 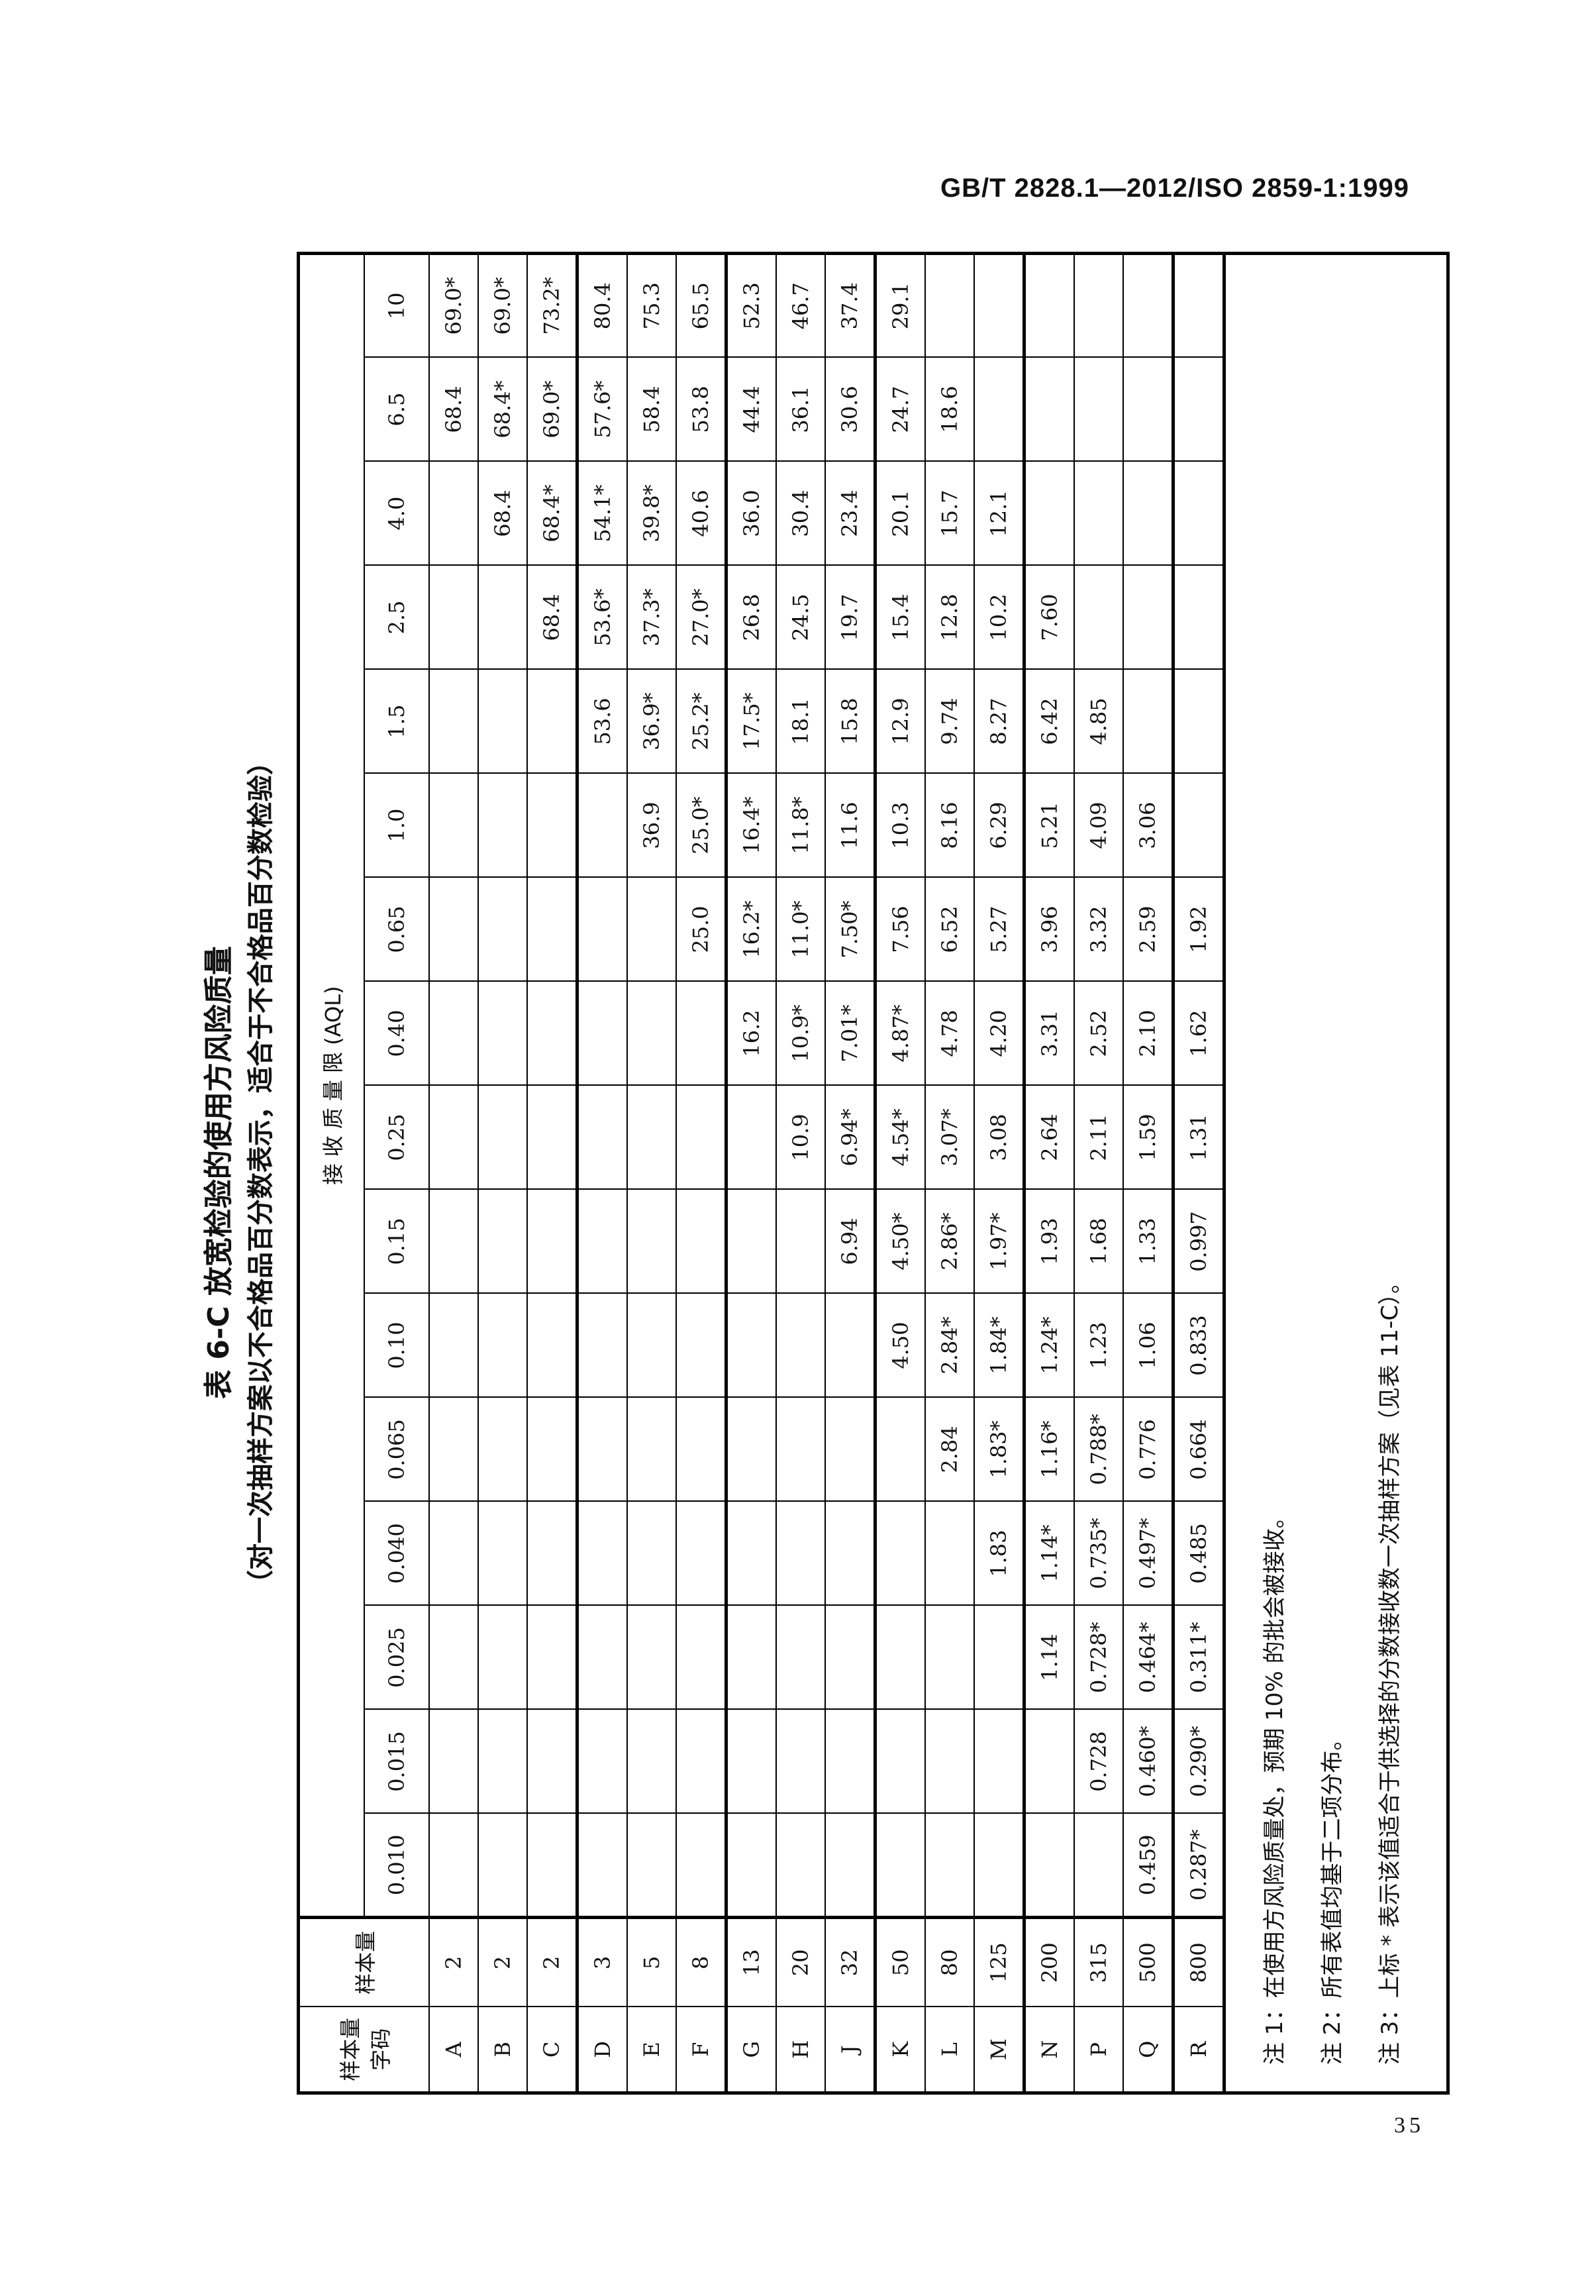 I want to click on value-number: 10.9, so click(x=800, y=1137).